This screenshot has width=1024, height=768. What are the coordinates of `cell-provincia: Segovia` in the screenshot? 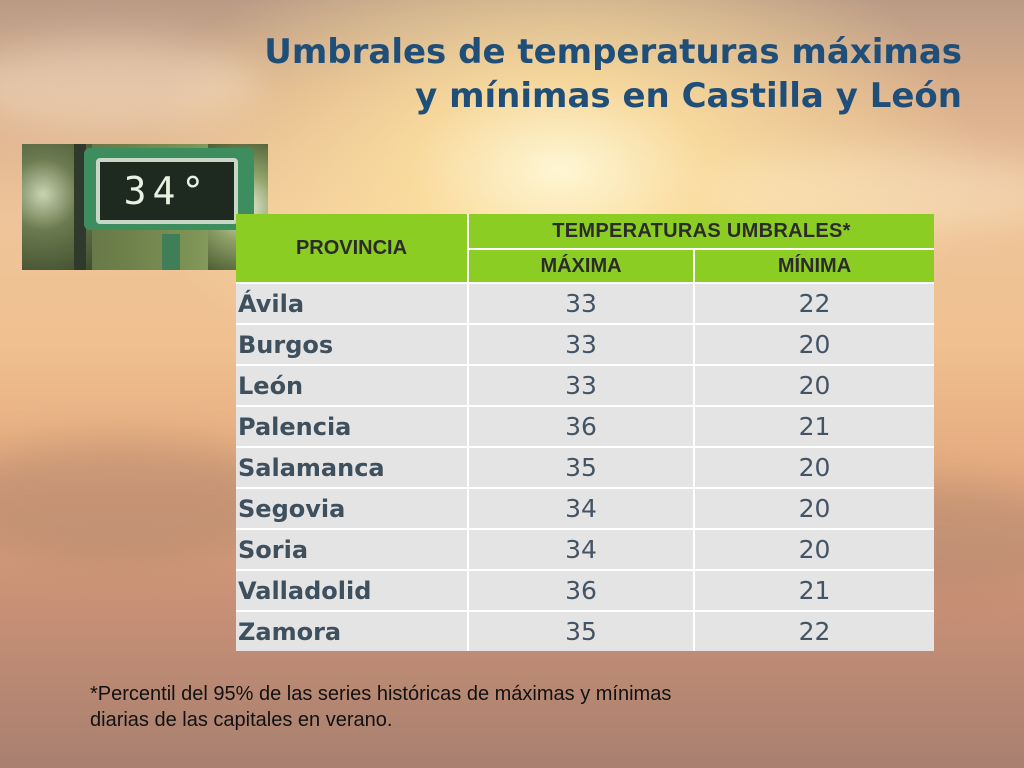 It's located at (352, 508).